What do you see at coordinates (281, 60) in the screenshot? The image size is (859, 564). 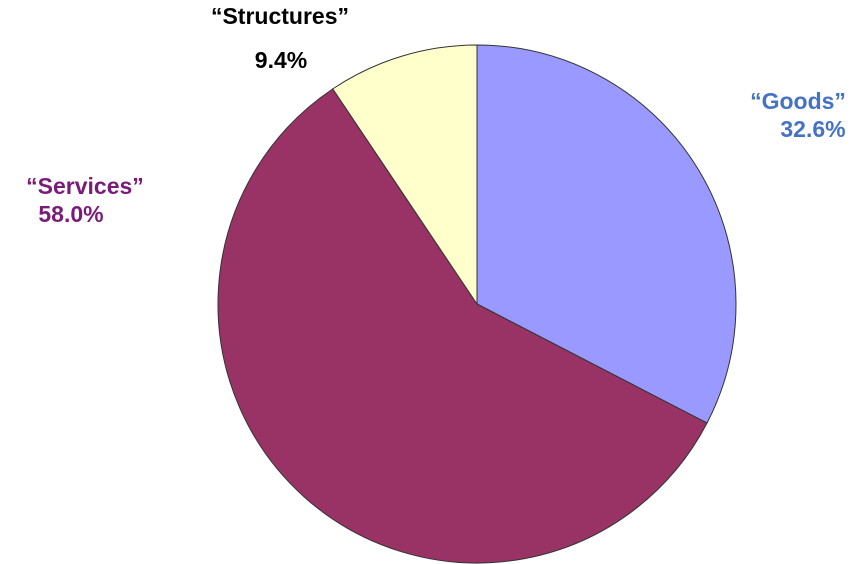 I see `structures-percent: 9.4%` at bounding box center [281, 60].